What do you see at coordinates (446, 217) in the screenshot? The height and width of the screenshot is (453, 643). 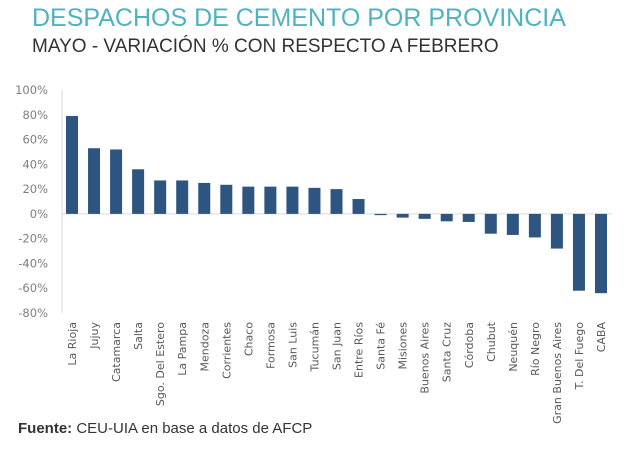 I see `bar-santa-cruz` at bounding box center [446, 217].